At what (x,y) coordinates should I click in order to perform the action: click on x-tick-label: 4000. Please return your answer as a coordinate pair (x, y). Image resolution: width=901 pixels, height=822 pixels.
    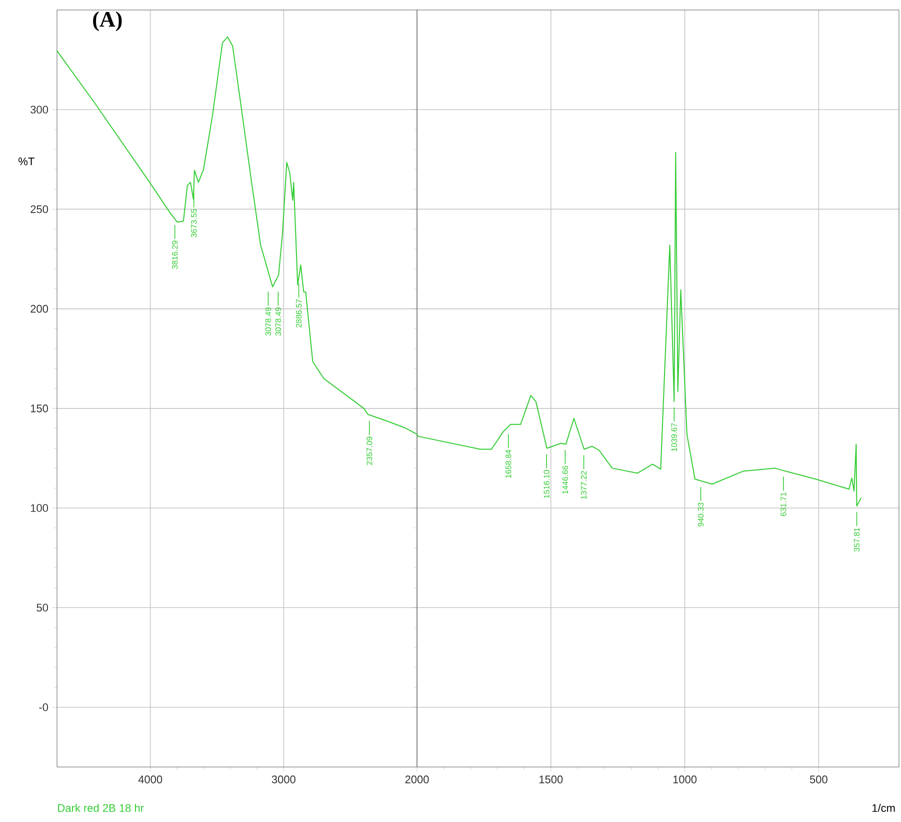
    Looking at the image, I should click on (150, 780).